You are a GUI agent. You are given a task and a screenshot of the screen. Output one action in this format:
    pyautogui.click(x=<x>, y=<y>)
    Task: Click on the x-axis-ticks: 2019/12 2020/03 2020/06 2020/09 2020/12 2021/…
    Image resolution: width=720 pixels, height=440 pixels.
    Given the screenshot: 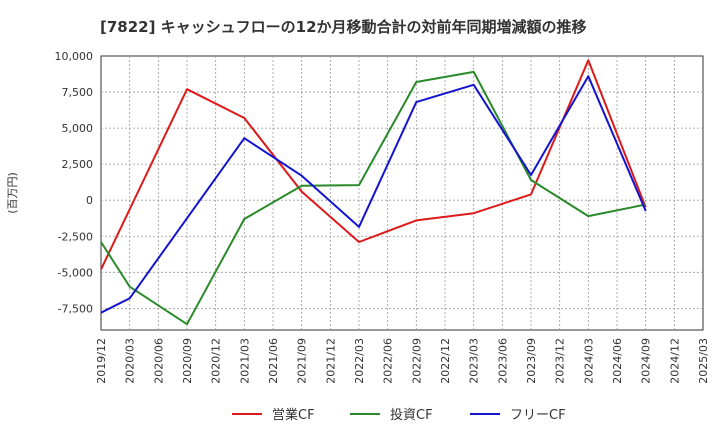 What is the action you would take?
    pyautogui.click(x=402, y=361)
    